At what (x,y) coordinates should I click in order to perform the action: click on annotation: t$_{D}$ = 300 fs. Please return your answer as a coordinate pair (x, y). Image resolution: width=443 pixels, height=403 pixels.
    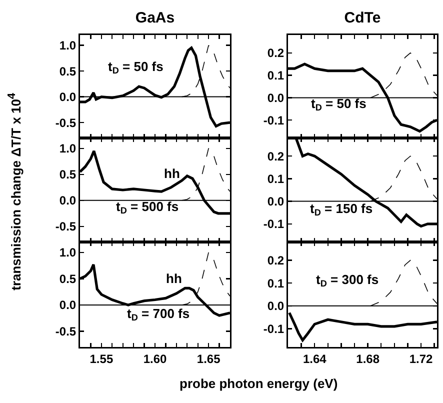
    Looking at the image, I should click on (347, 280).